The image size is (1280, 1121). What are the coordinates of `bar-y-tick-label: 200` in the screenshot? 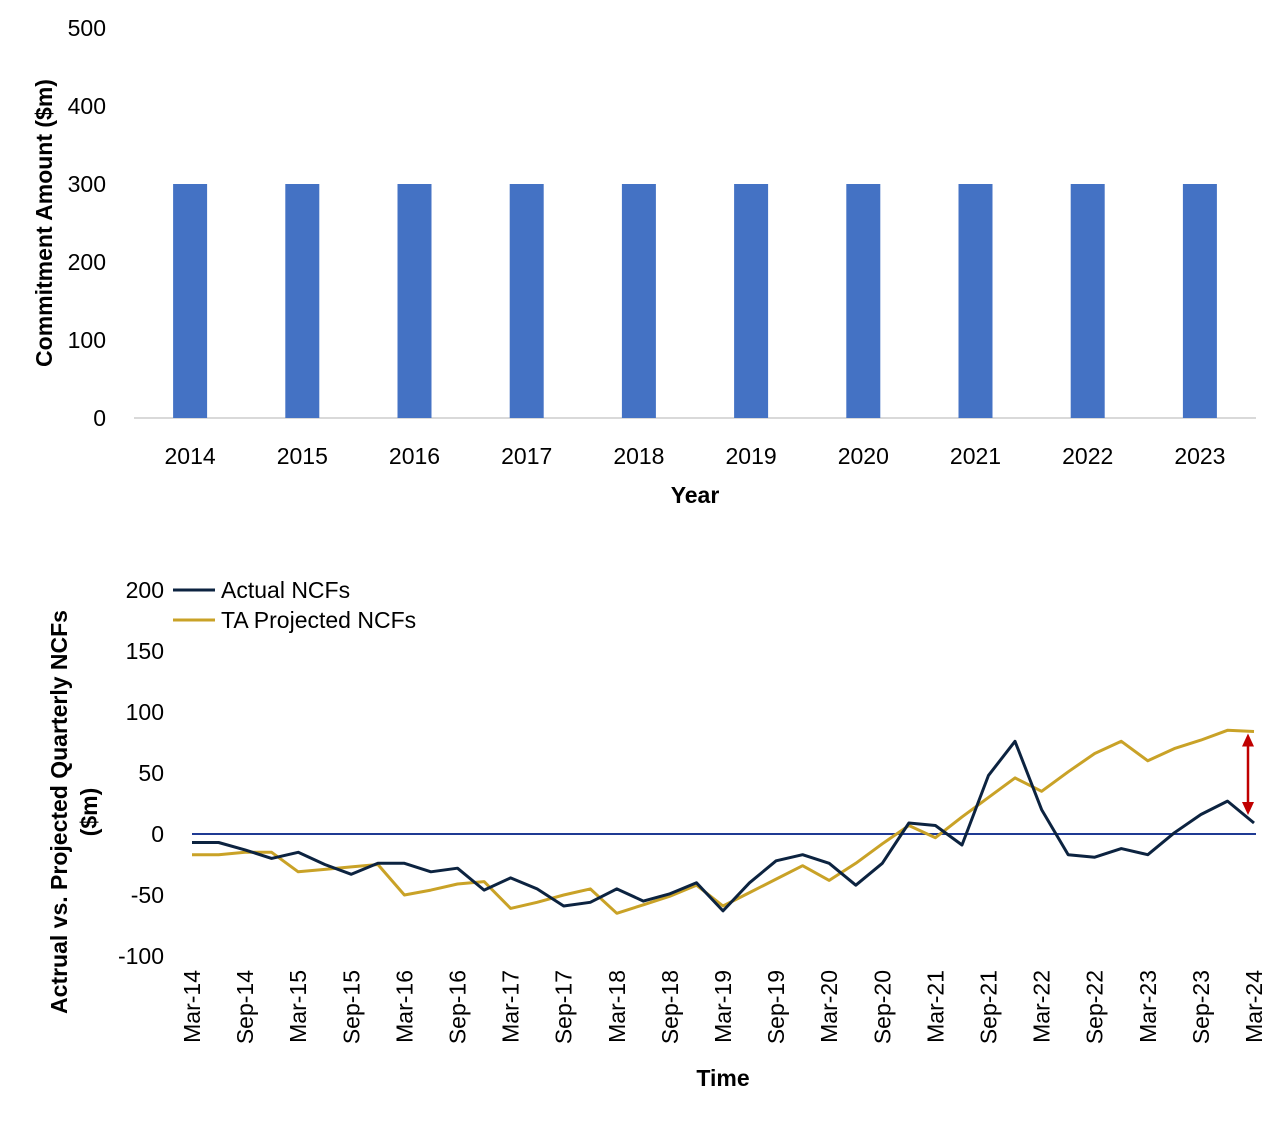 It's located at (87, 262).